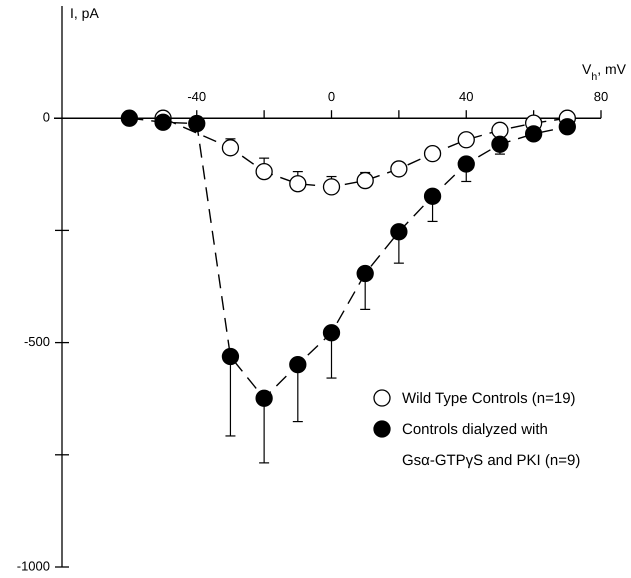 This screenshot has width=631, height=578. What do you see at coordinates (489, 398) in the screenshot?
I see `legend-label: Wild Type Controls (n=19)` at bounding box center [489, 398].